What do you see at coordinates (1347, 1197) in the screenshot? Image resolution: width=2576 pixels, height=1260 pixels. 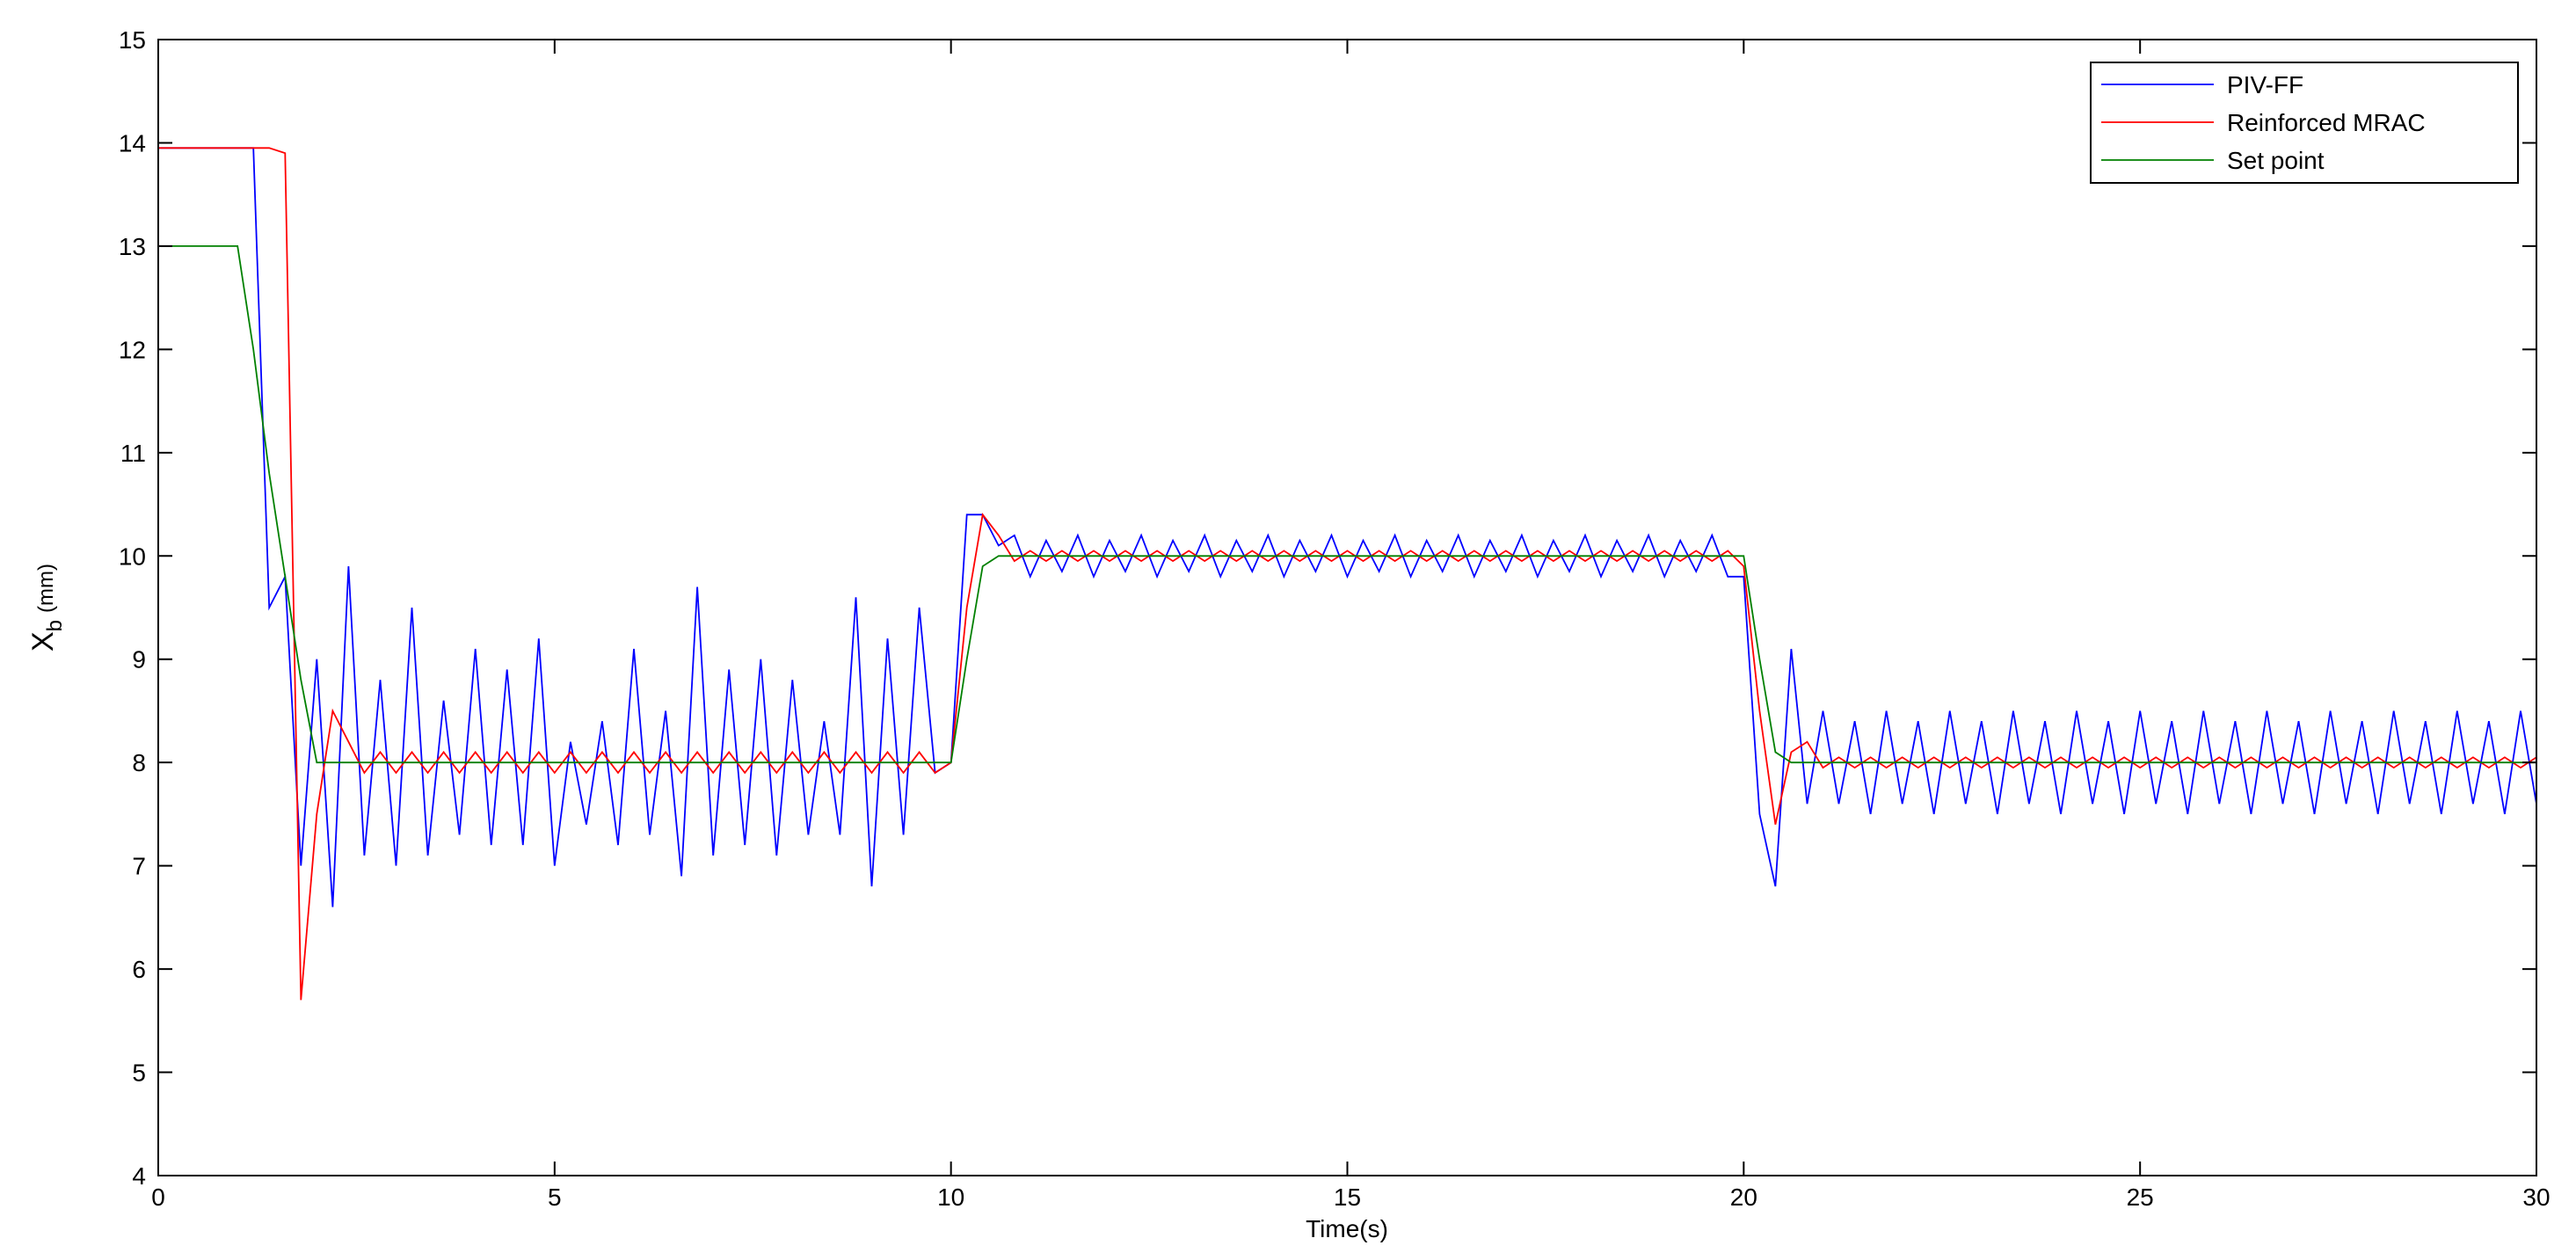 I see `x-tick-label: 15` at bounding box center [1347, 1197].